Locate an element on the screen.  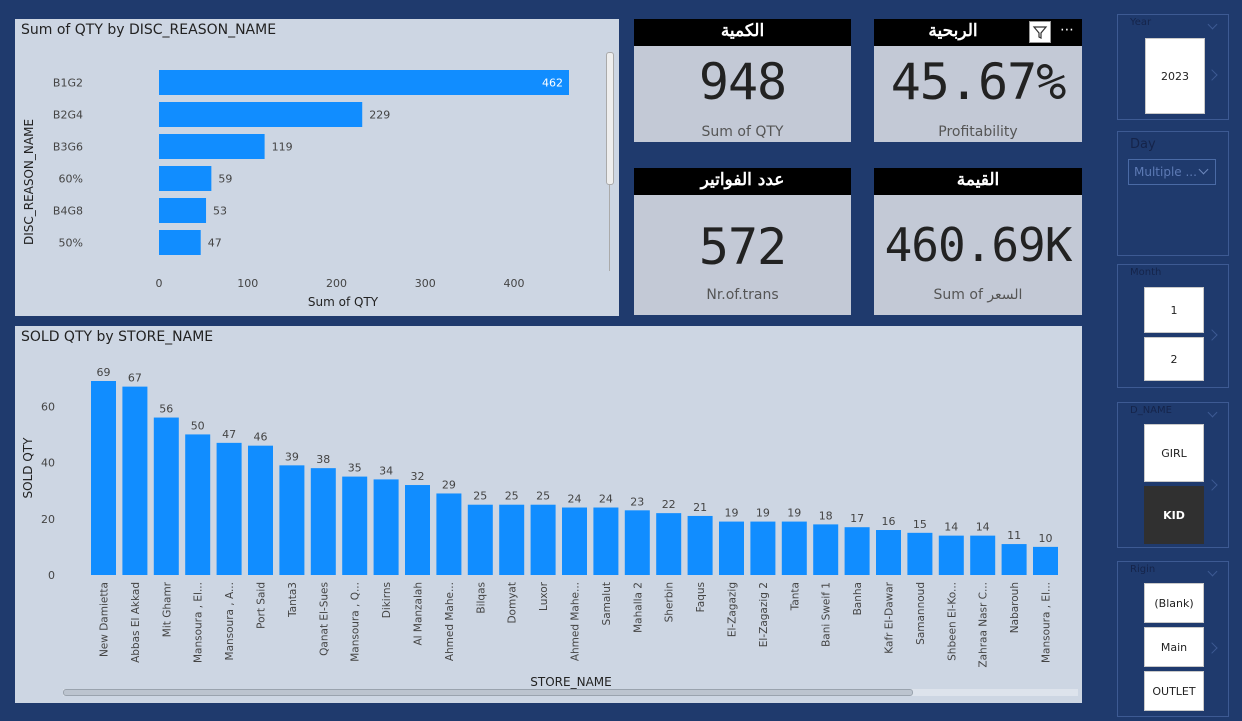
x-tick-label: Dikirns is located at coordinates (387, 600).